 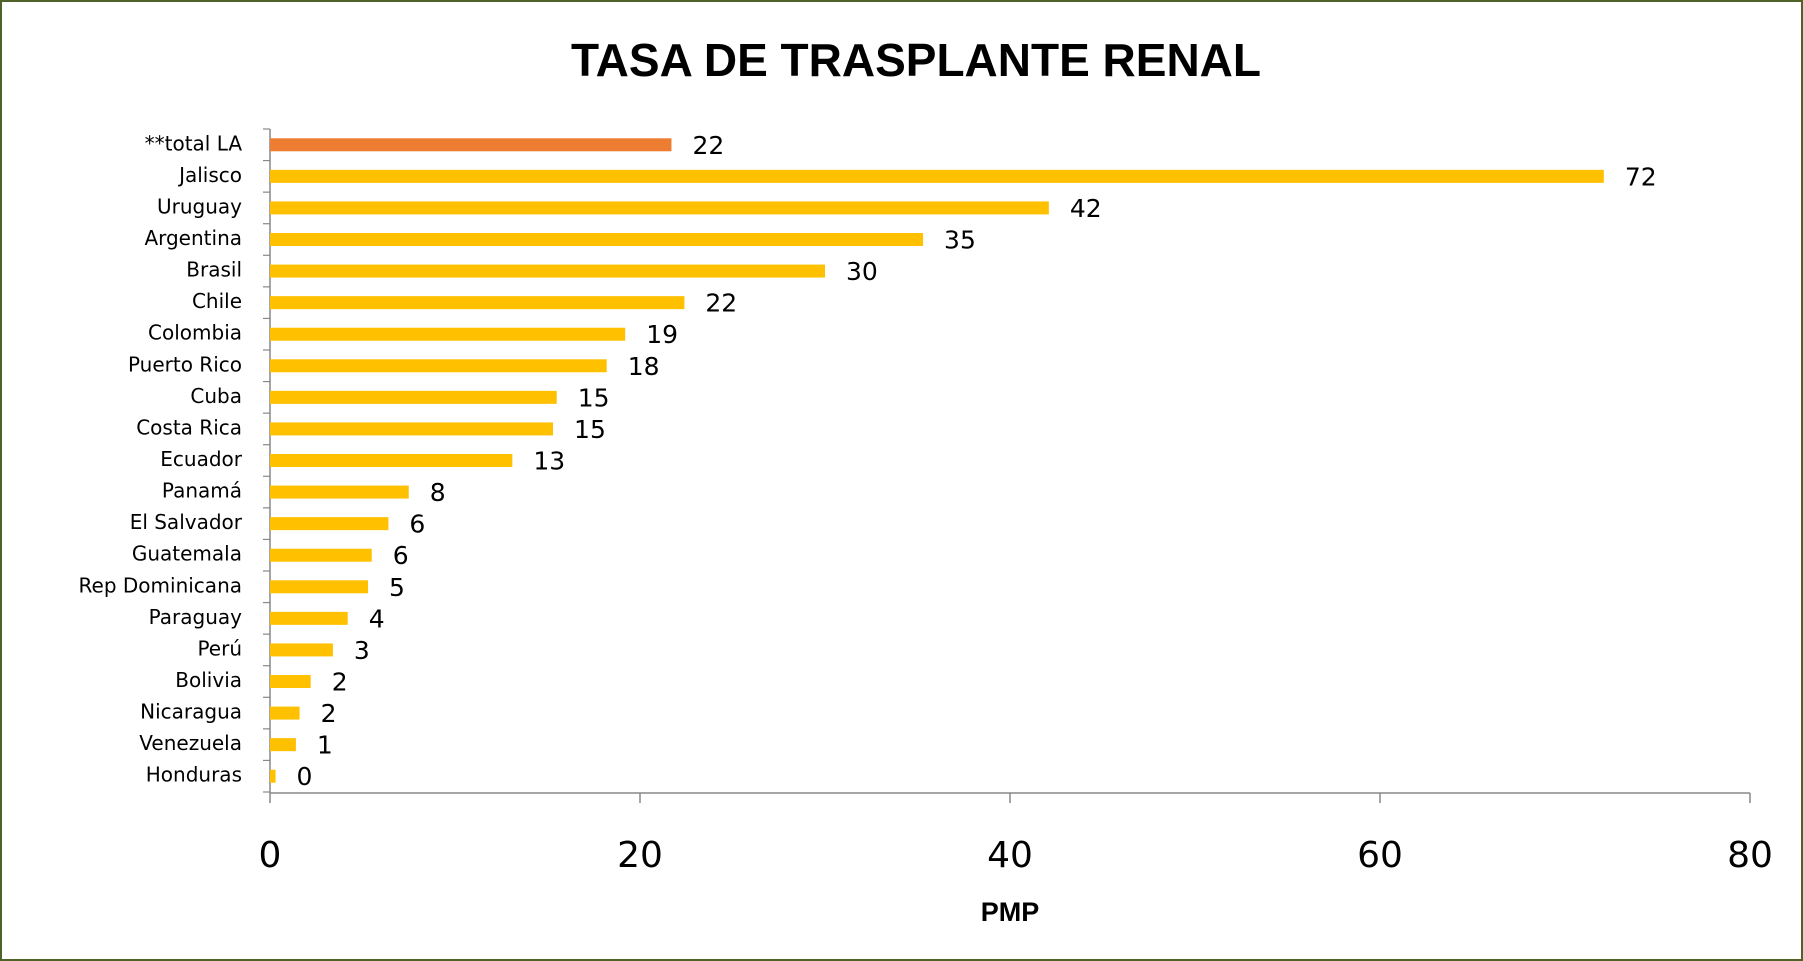 I want to click on y-tick-label: Rep Dominicana, so click(x=160, y=585).